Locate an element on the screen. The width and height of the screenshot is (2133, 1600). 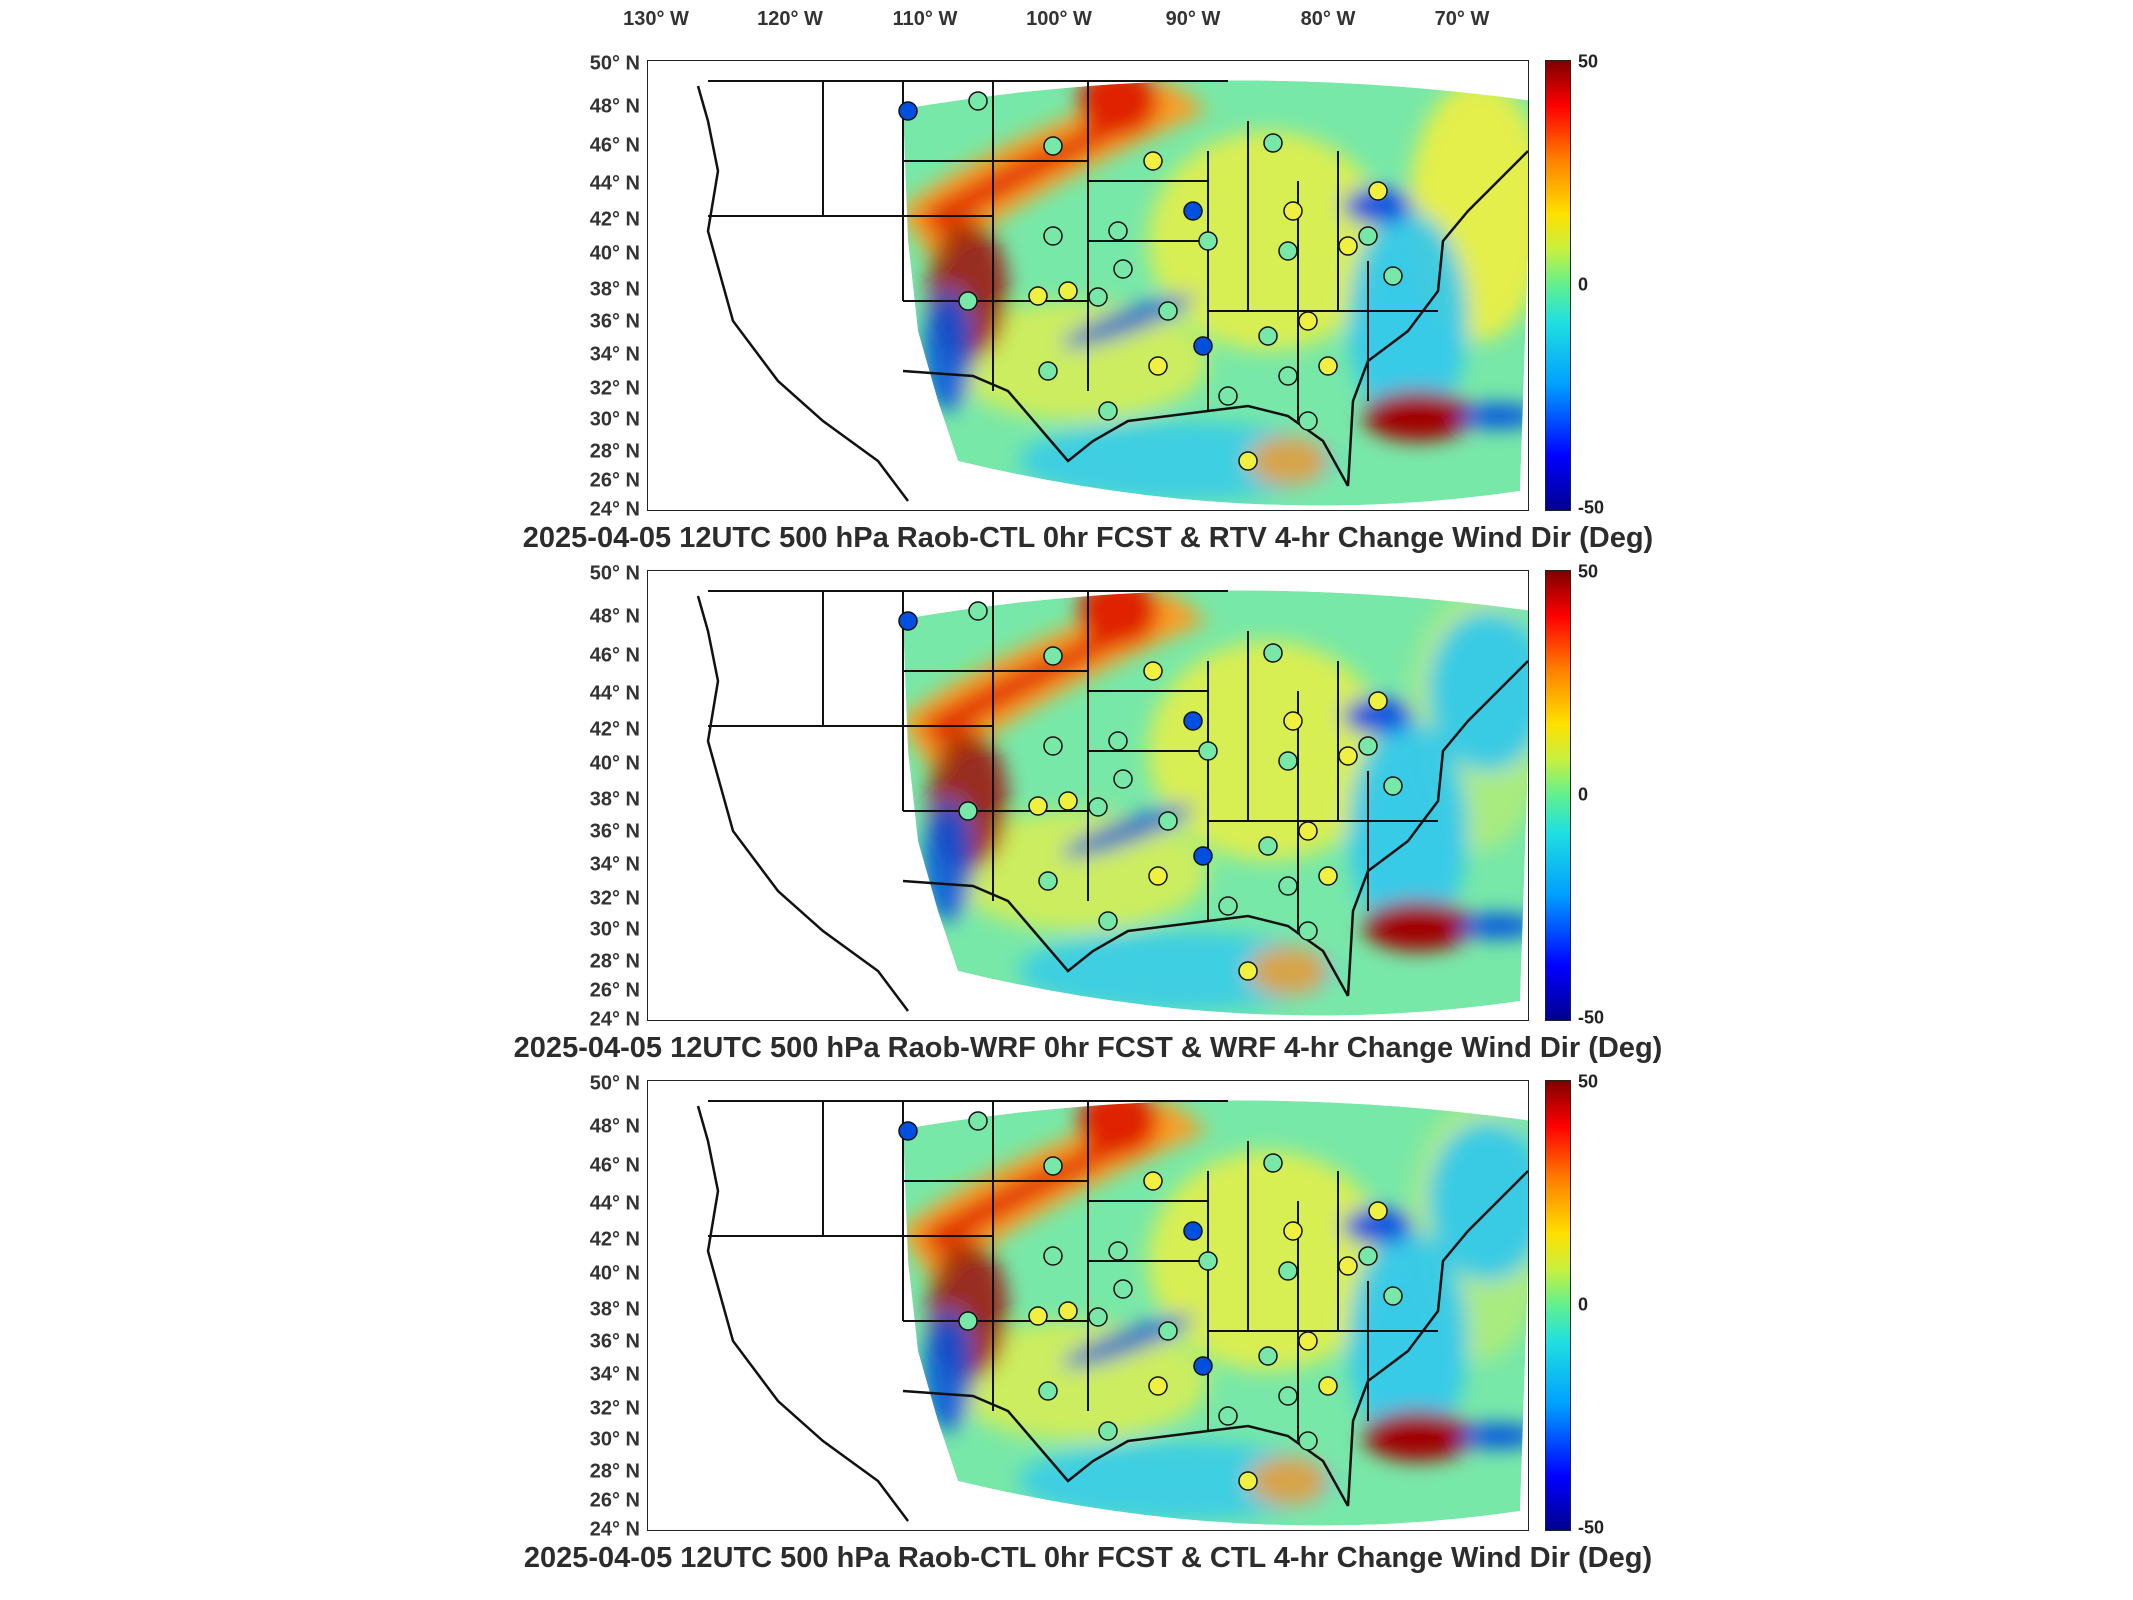
lon-label-130w: 130° W is located at coordinates (656, 19).